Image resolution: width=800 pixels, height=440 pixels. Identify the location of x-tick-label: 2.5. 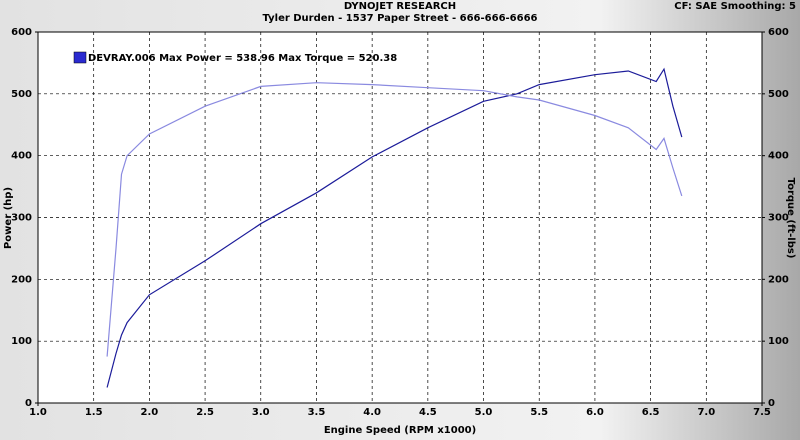
(205, 412).